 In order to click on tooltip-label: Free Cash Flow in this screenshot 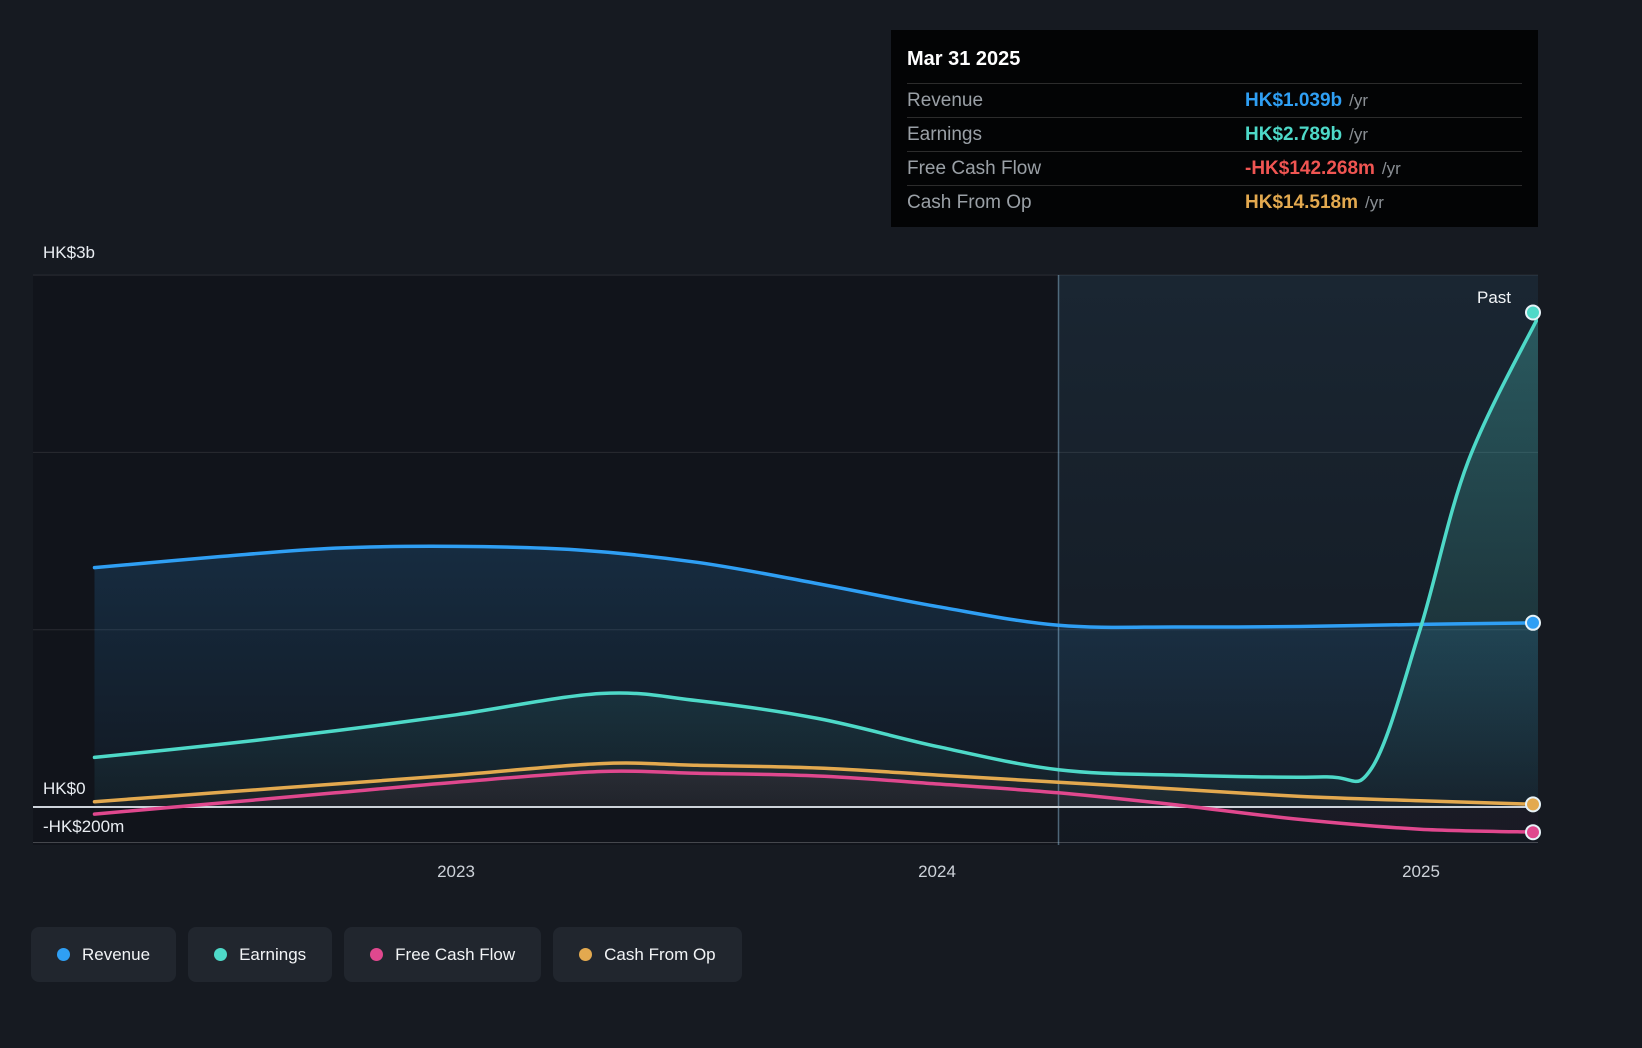, I will do `click(974, 168)`.